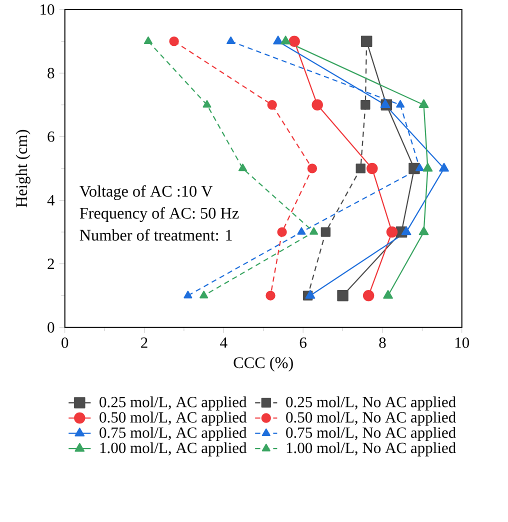 The image size is (508, 522). Describe the element at coordinates (173, 449) in the screenshot. I see `legend-label: 1.00 mol/L, AC applied` at that location.